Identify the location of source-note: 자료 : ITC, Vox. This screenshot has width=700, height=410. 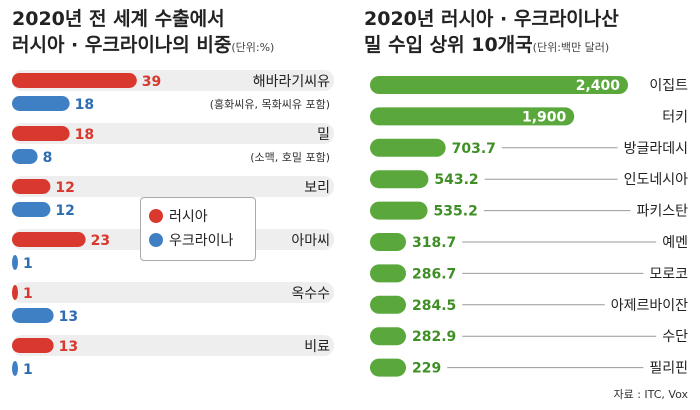
(650, 394).